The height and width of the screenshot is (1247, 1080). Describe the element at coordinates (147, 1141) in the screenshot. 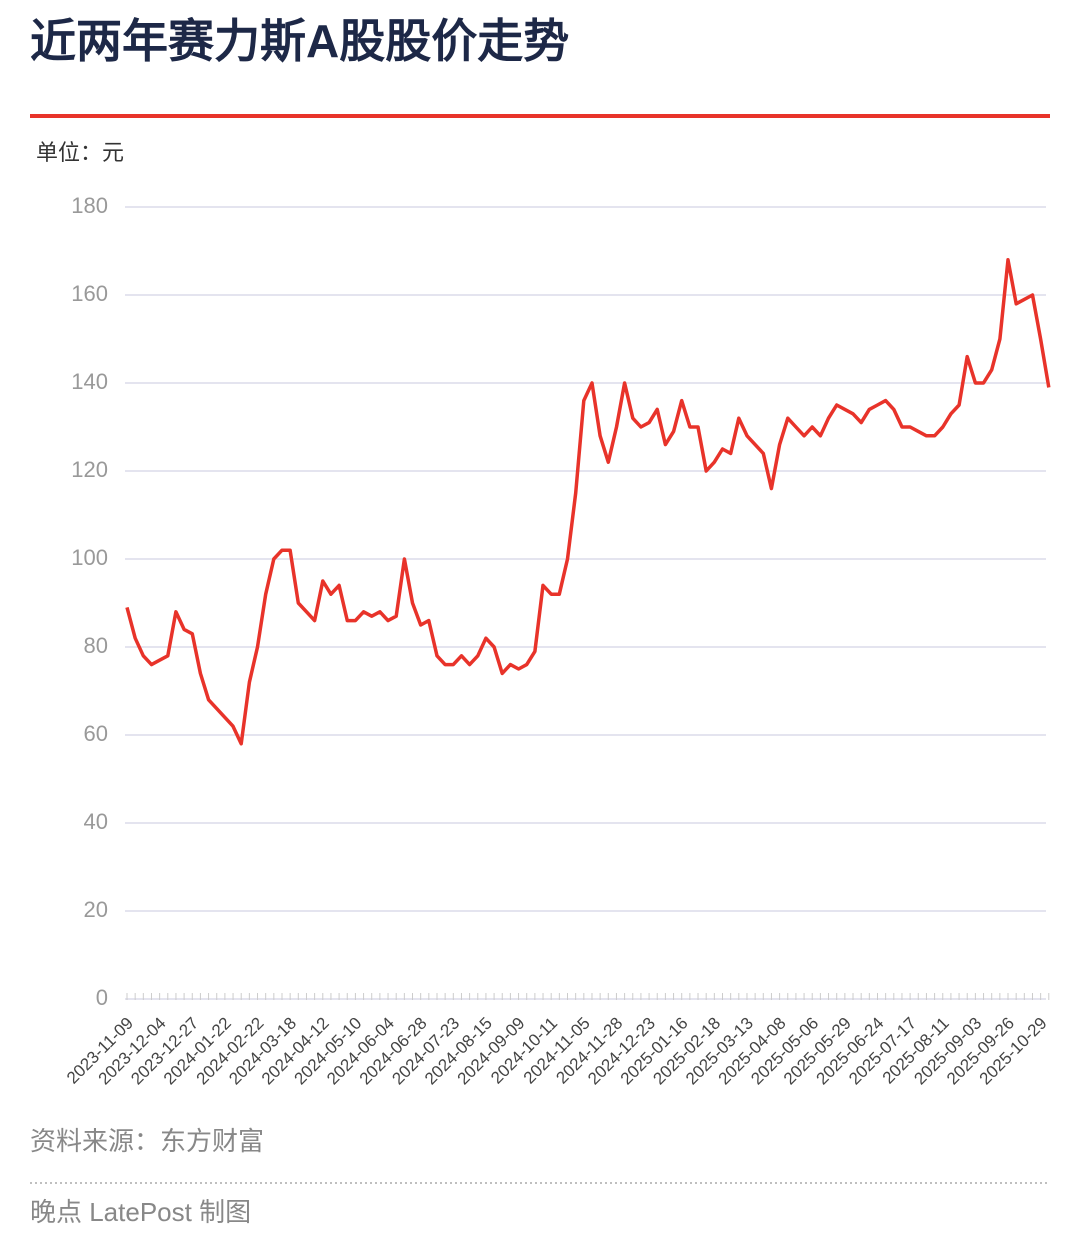

I see `source: 资料来源：东方财富` at that location.